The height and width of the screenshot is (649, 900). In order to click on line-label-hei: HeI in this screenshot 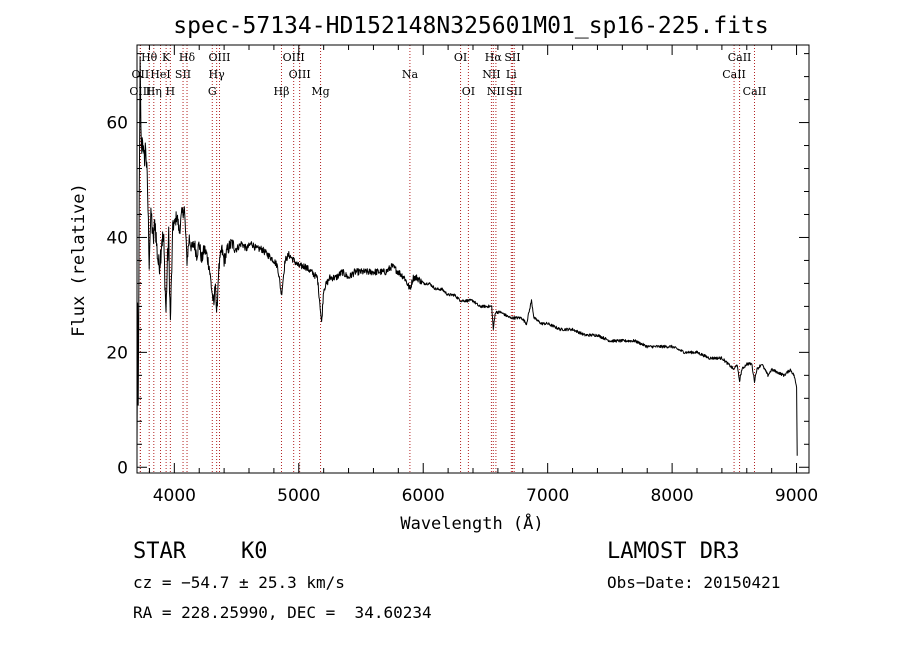, I will do `click(160, 74)`.